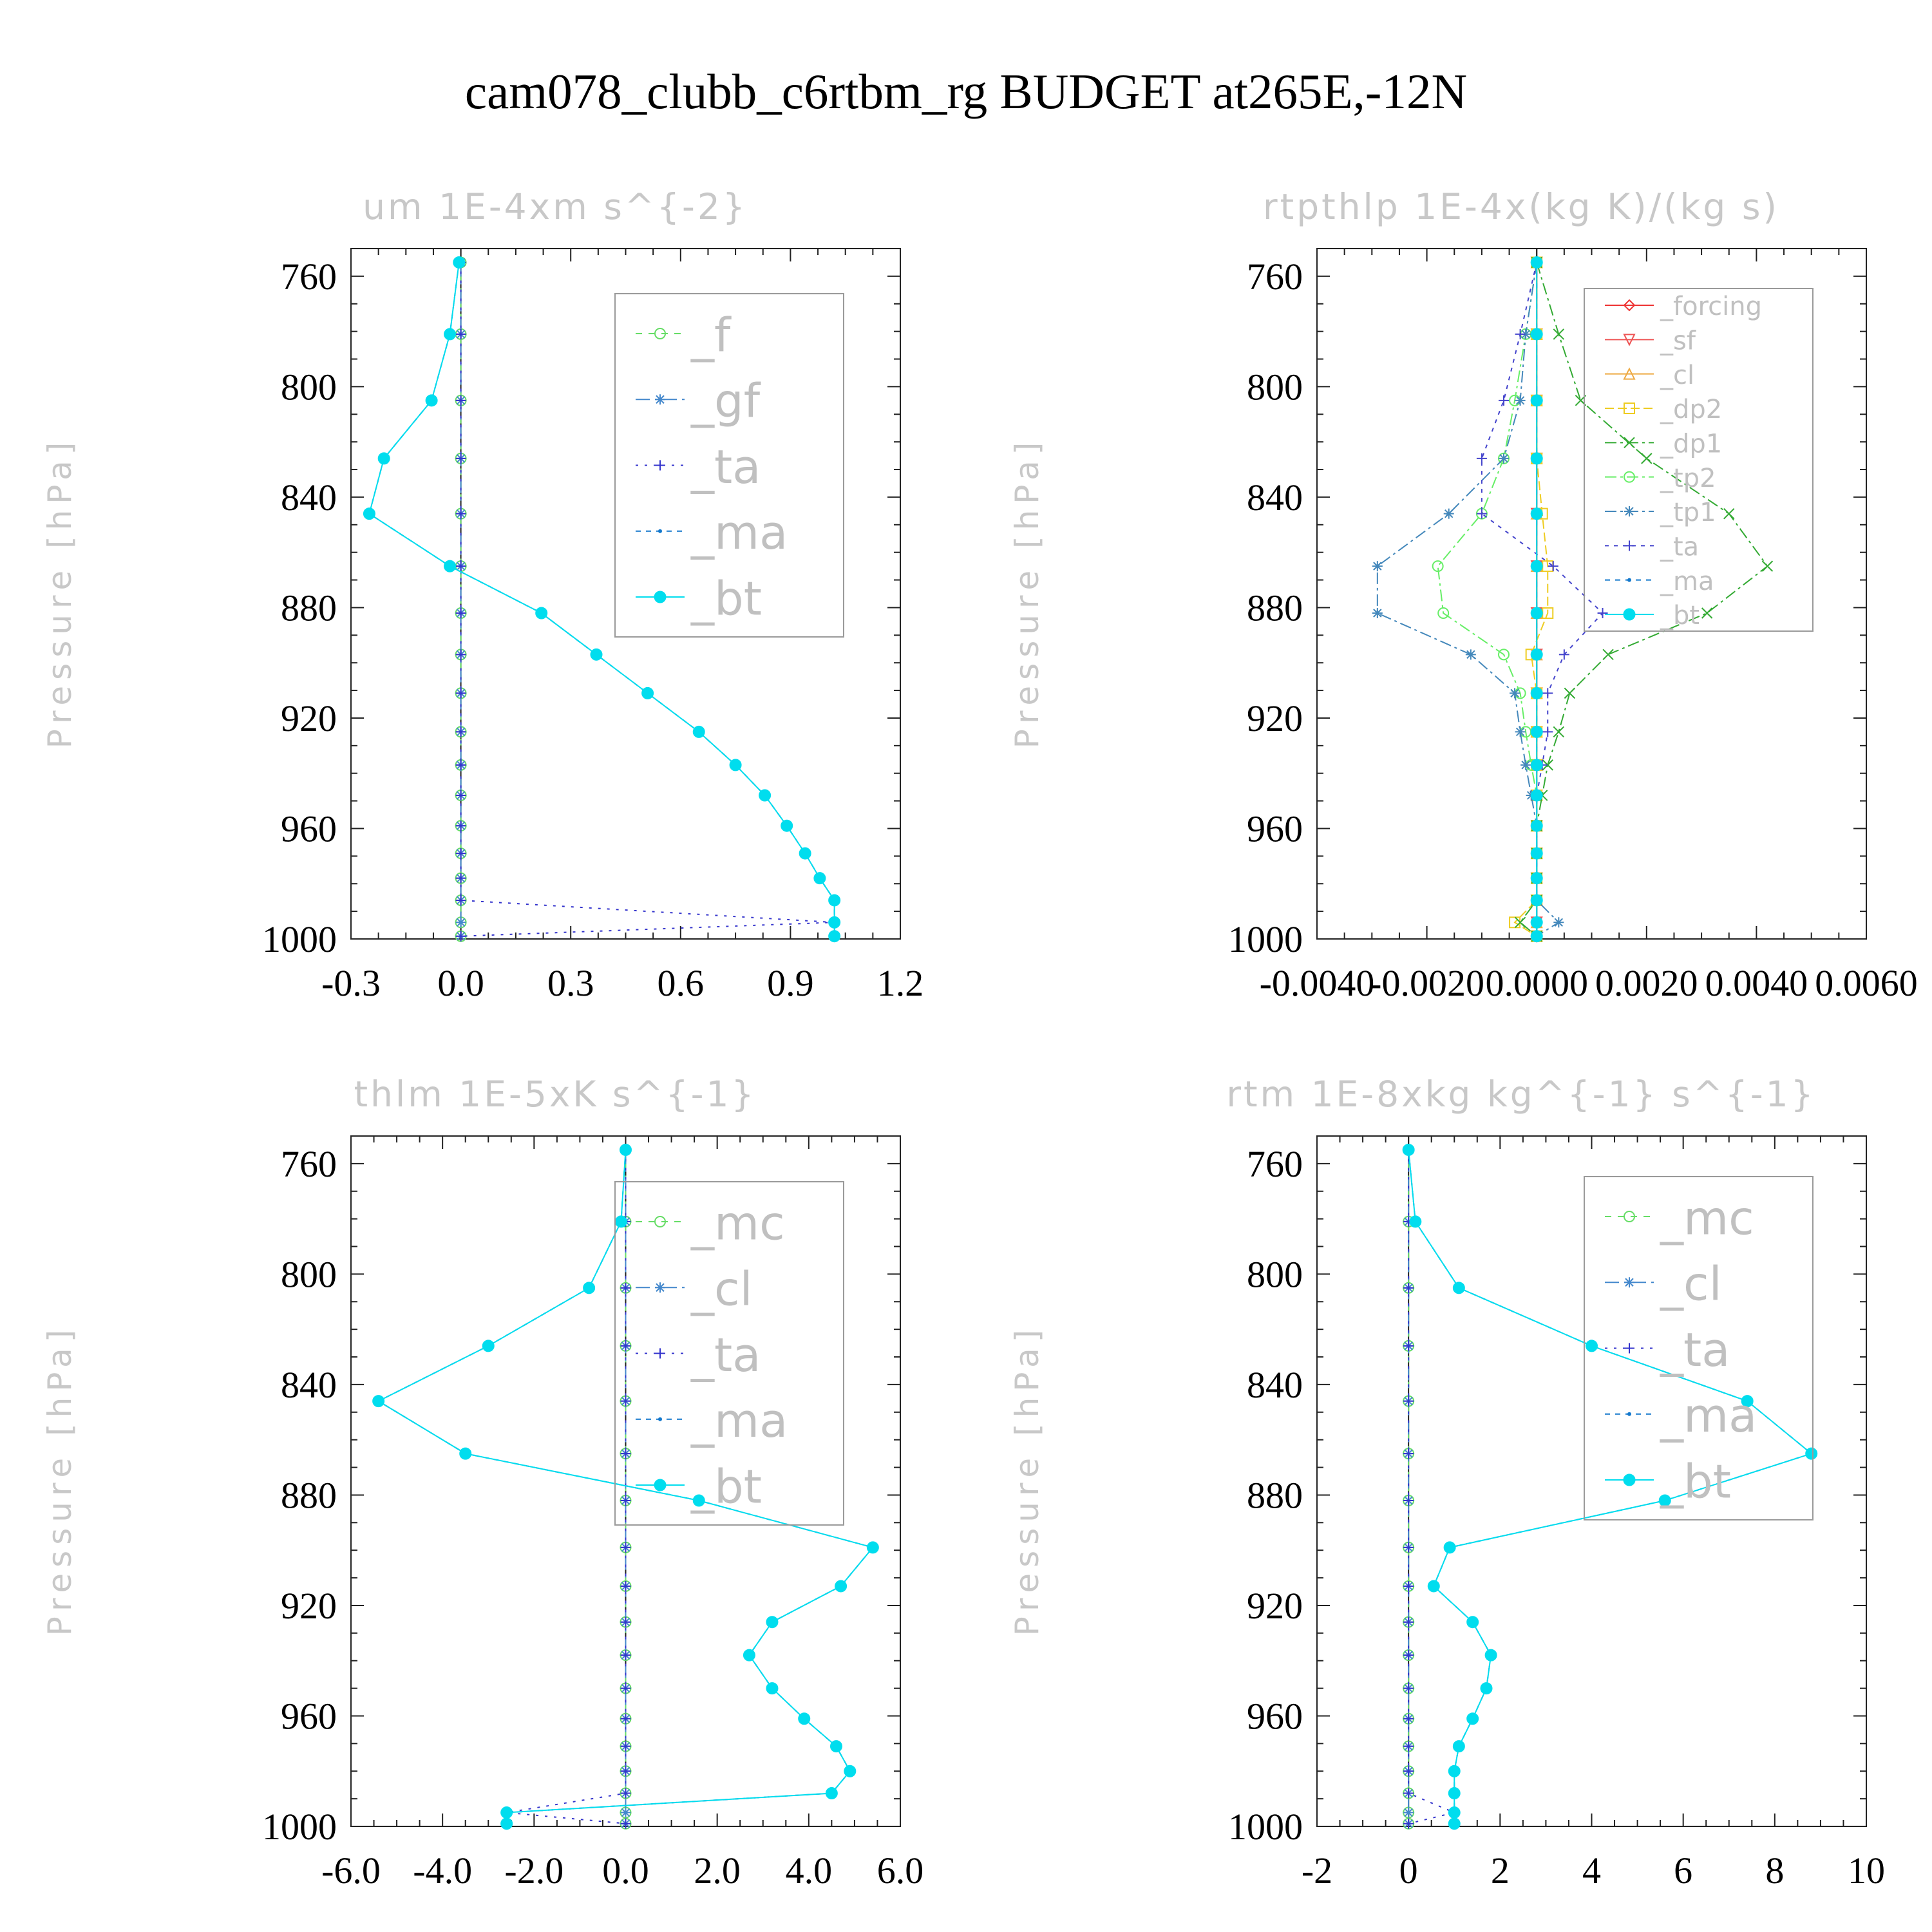 This screenshot has height=1932, width=1932. Describe the element at coordinates (711, 335) in the screenshot. I see `legend-label: _f` at that location.